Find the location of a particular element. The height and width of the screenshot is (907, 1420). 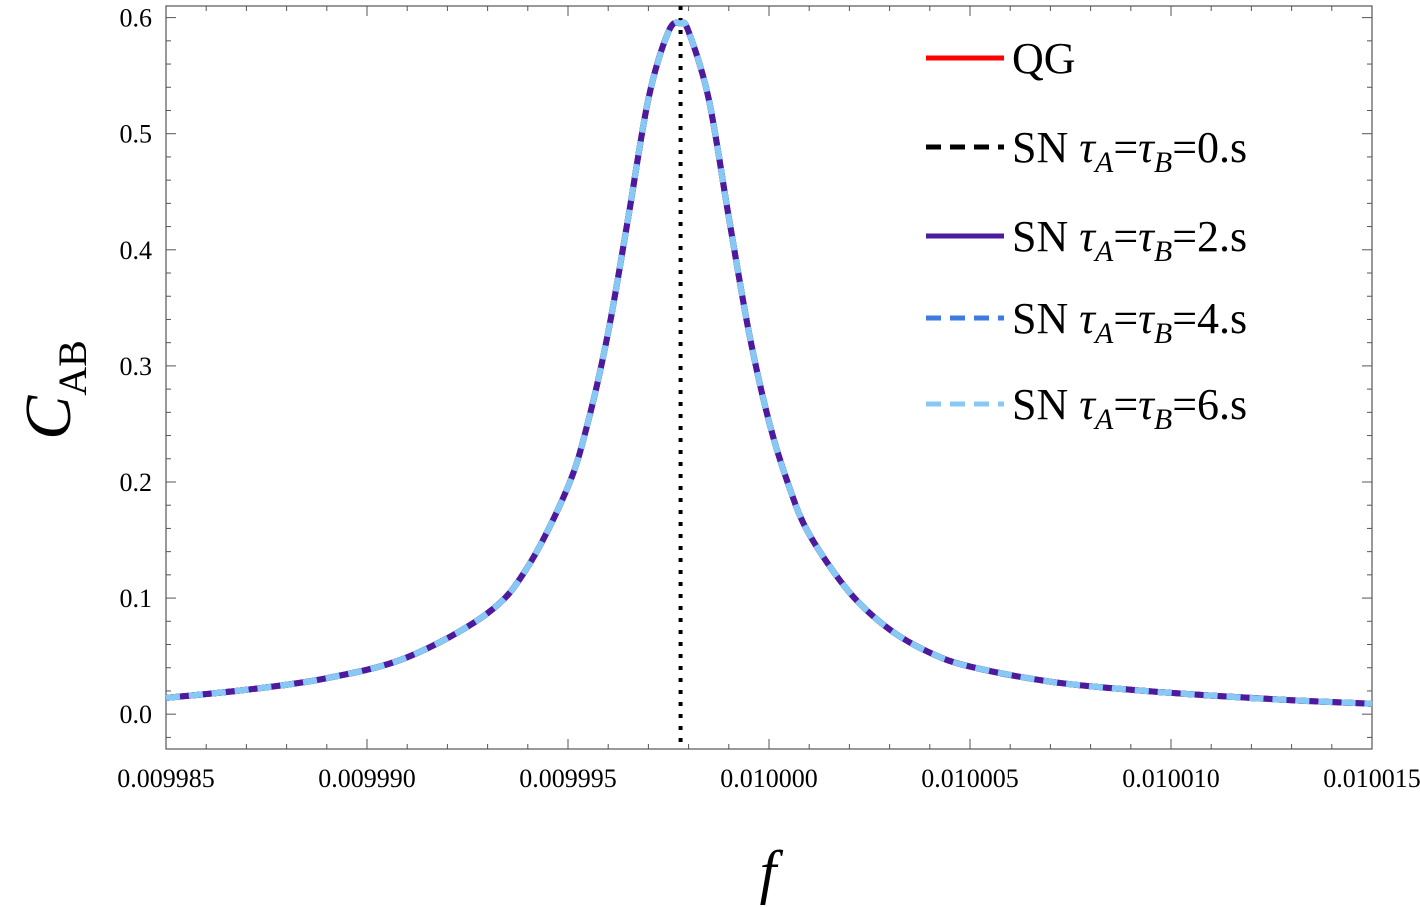

y-tick-label: 0.5 is located at coordinates (136, 134).